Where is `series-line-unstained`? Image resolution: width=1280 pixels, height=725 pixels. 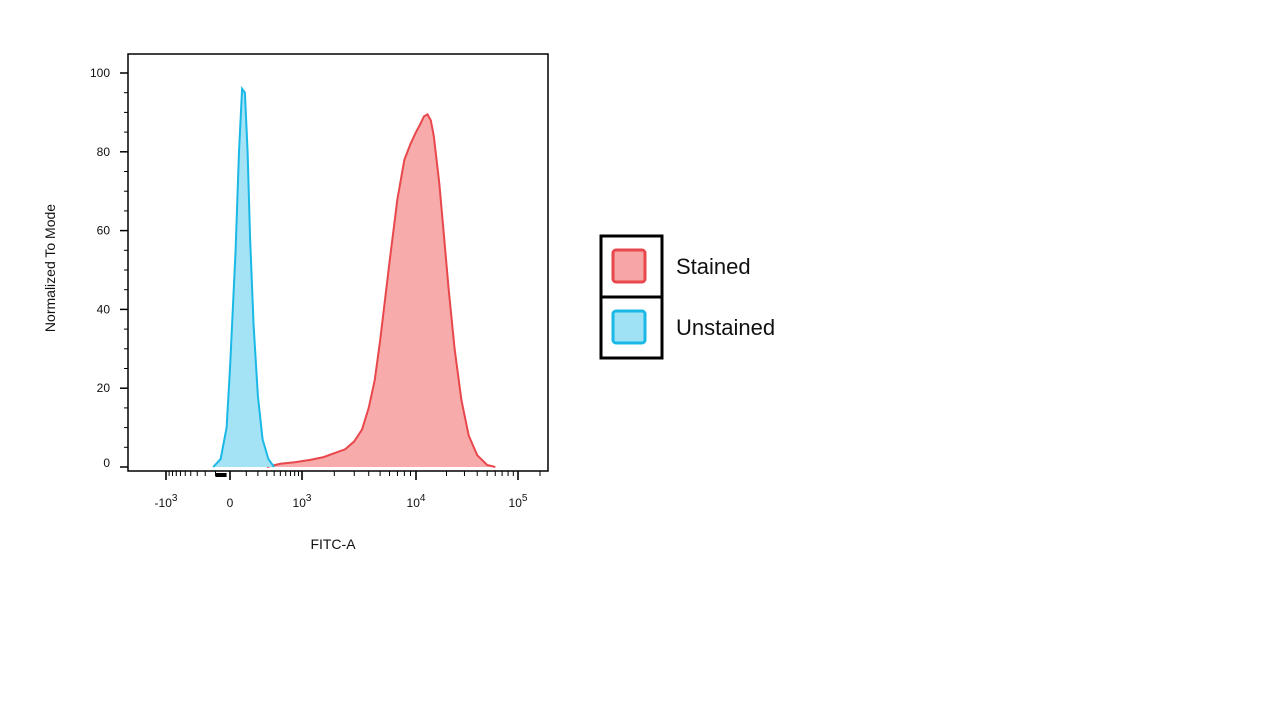
series-line-unstained is located at coordinates (243, 276).